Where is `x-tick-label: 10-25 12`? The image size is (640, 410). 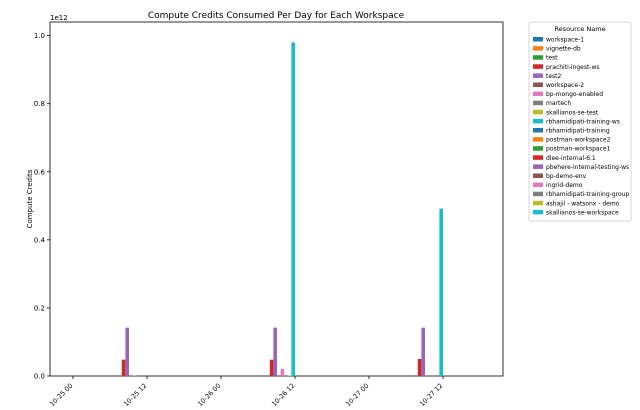
x-tick-label: 10-25 12 is located at coordinates (135, 395).